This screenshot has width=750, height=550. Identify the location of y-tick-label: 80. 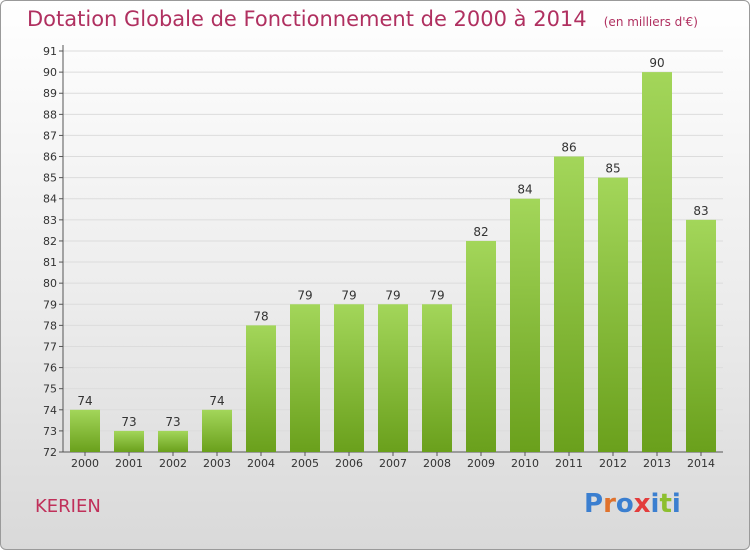
(50, 283).